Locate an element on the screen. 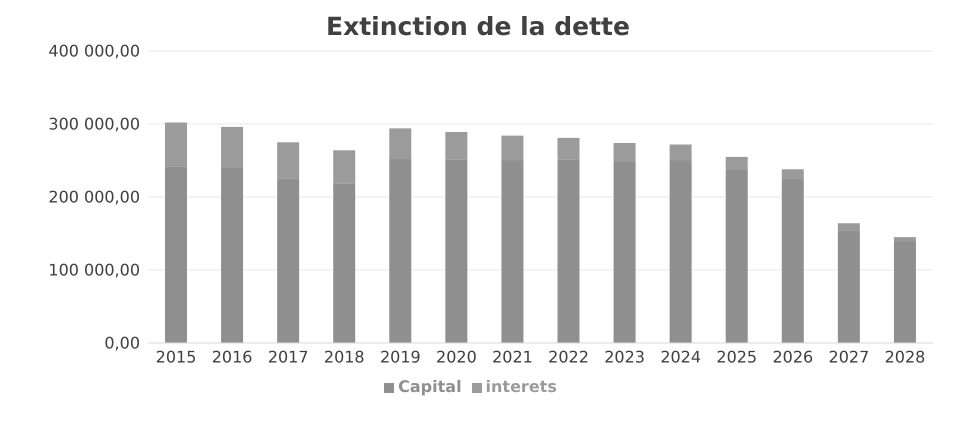 The width and height of the screenshot is (959, 432). y-tick-label: 200 000,00 is located at coordinates (94, 197).